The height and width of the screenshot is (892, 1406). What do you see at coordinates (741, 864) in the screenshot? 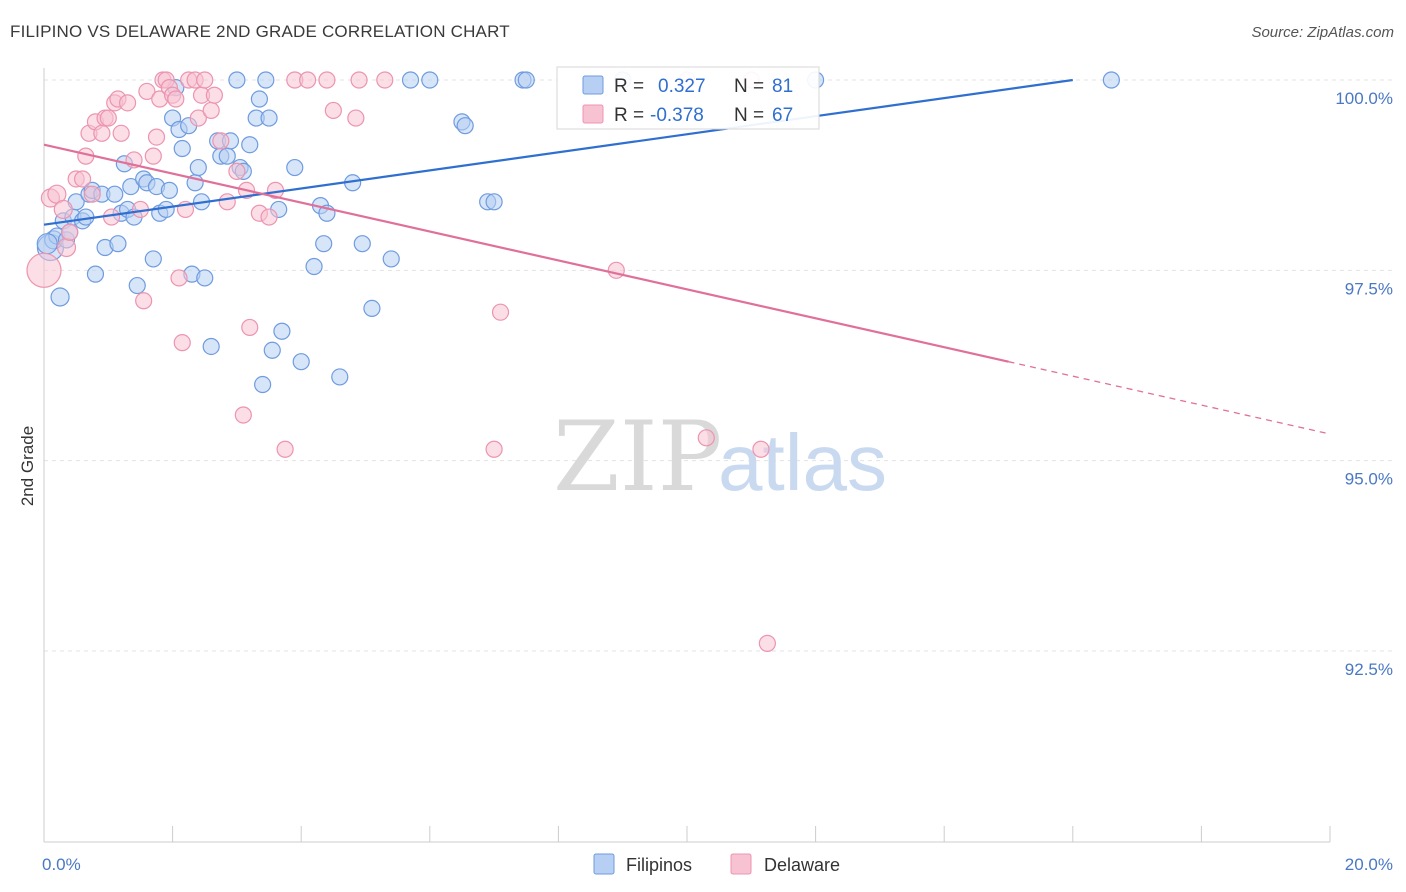
I see `delaware-legend-swatch` at bounding box center [741, 864].